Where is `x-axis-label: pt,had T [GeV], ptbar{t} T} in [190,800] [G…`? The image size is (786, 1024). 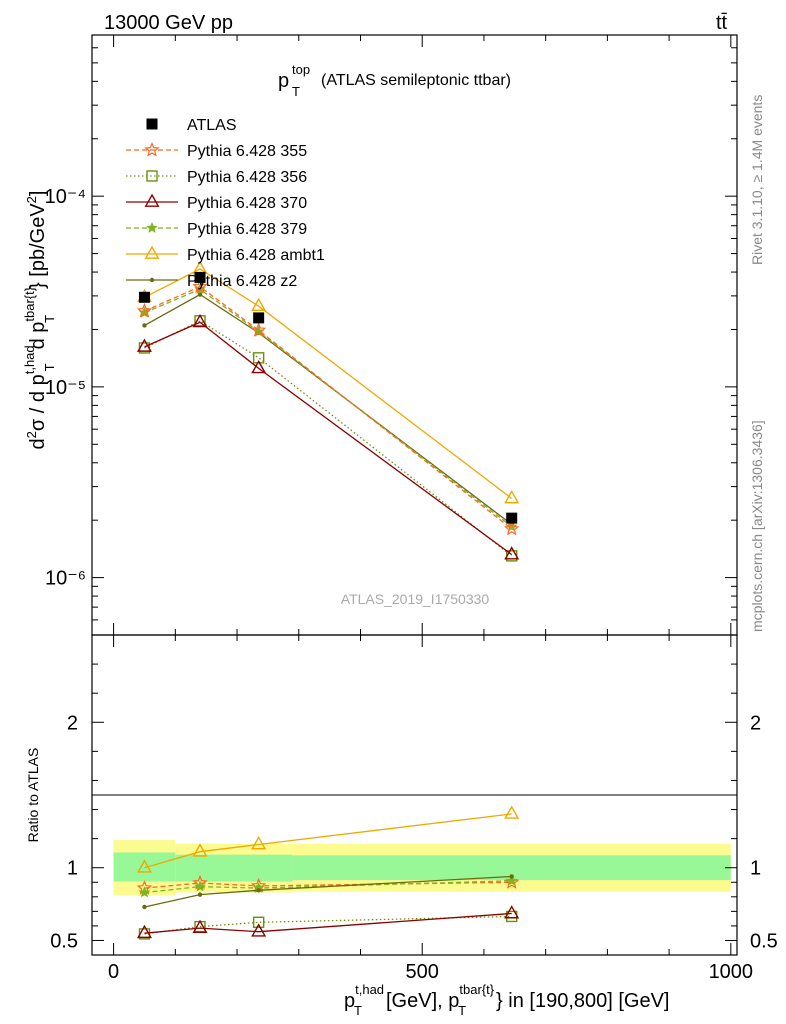 x-axis-label: pt,had T [GeV], ptbar{t} T} in [190,800] [G… is located at coordinates (507, 1000).